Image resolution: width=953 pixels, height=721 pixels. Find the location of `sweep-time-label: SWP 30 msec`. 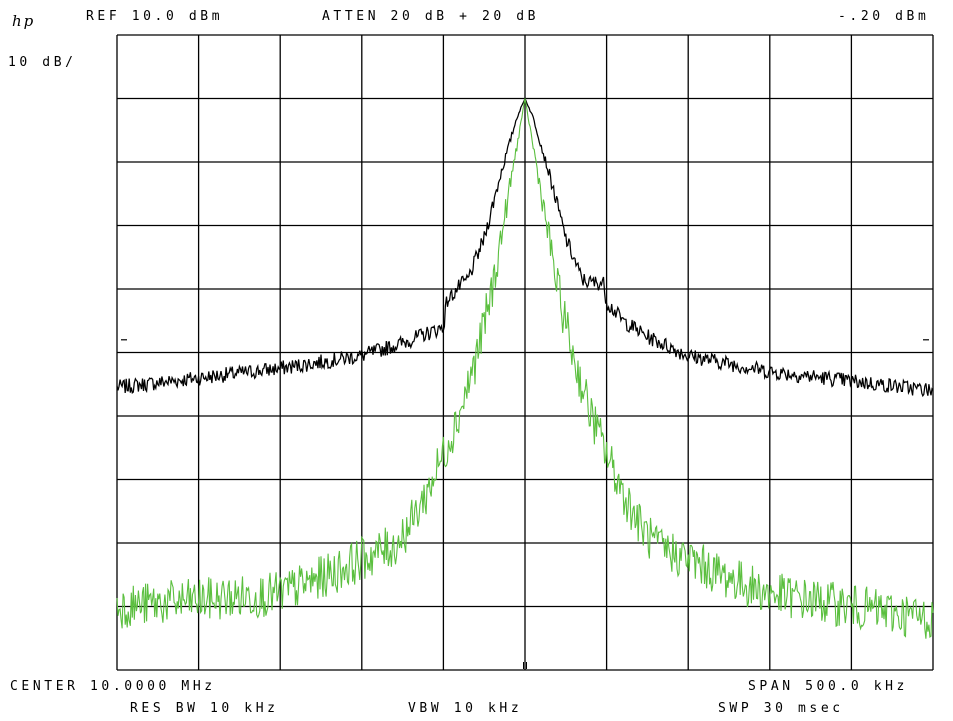

sweep-time-label: SWP 30 msec is located at coordinates (781, 708).